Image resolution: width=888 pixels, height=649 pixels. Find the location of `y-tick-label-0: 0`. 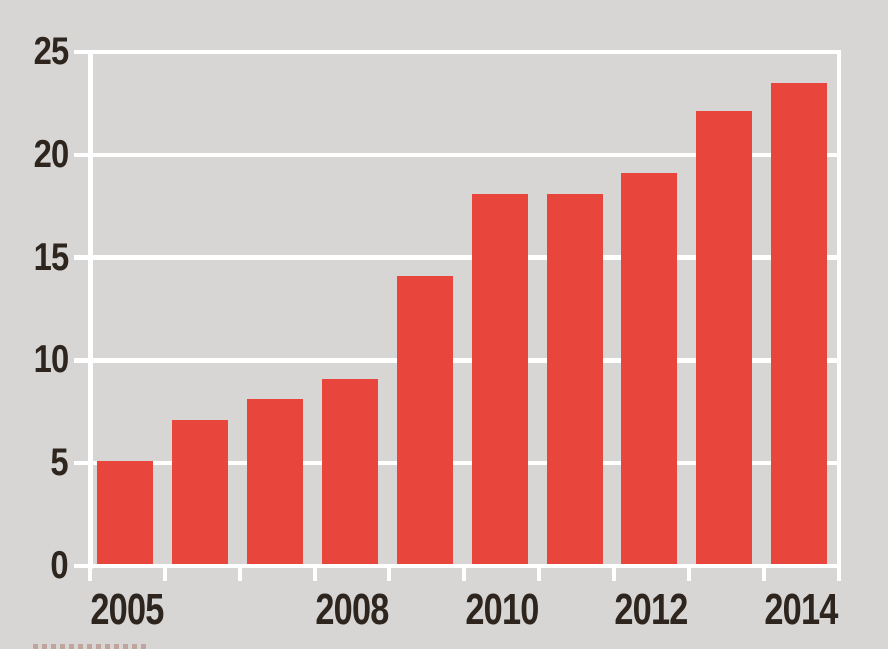

y-tick-label-0: 0 is located at coordinates (59, 565).